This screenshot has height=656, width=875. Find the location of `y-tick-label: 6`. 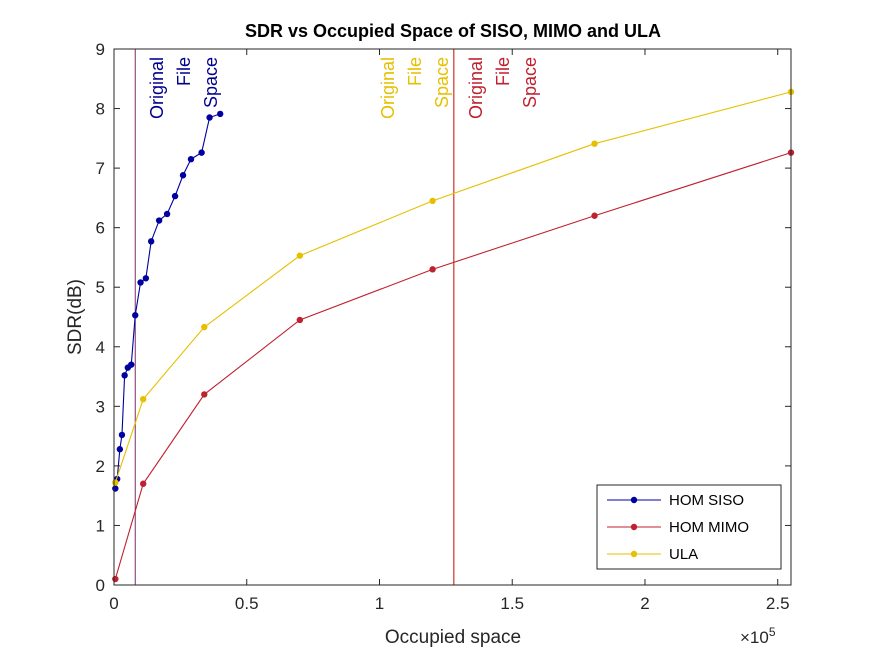

y-tick-label: 6 is located at coordinates (100, 228).